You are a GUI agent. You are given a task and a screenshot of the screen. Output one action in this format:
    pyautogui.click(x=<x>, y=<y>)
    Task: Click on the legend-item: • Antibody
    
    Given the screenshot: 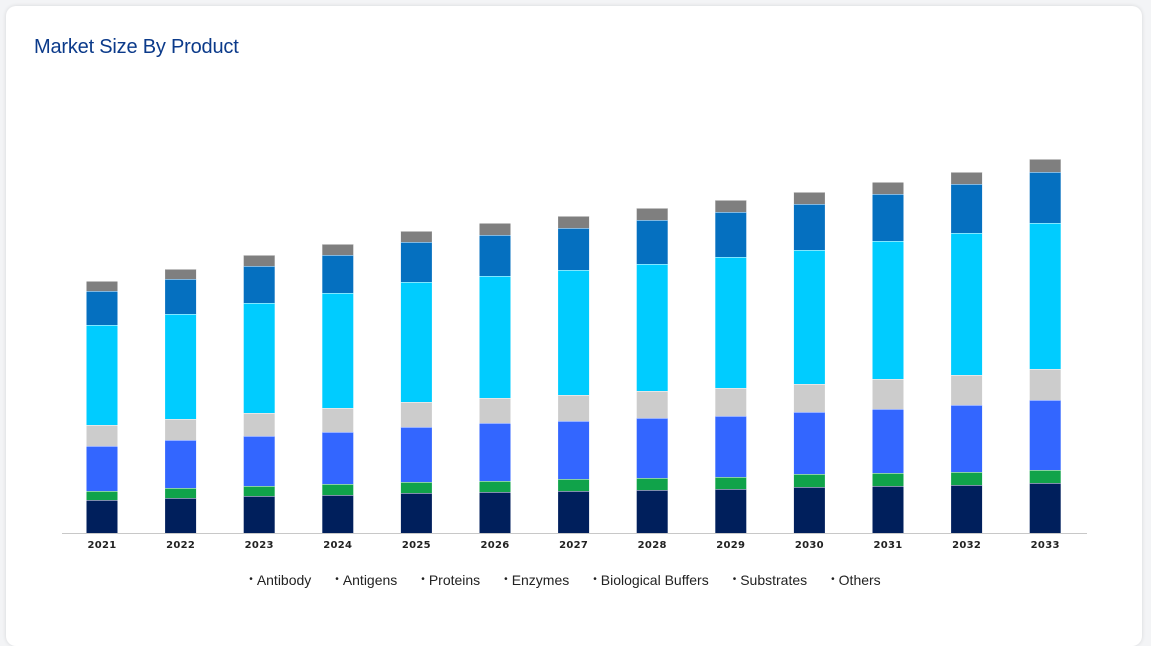 What is the action you would take?
    pyautogui.click(x=280, y=580)
    